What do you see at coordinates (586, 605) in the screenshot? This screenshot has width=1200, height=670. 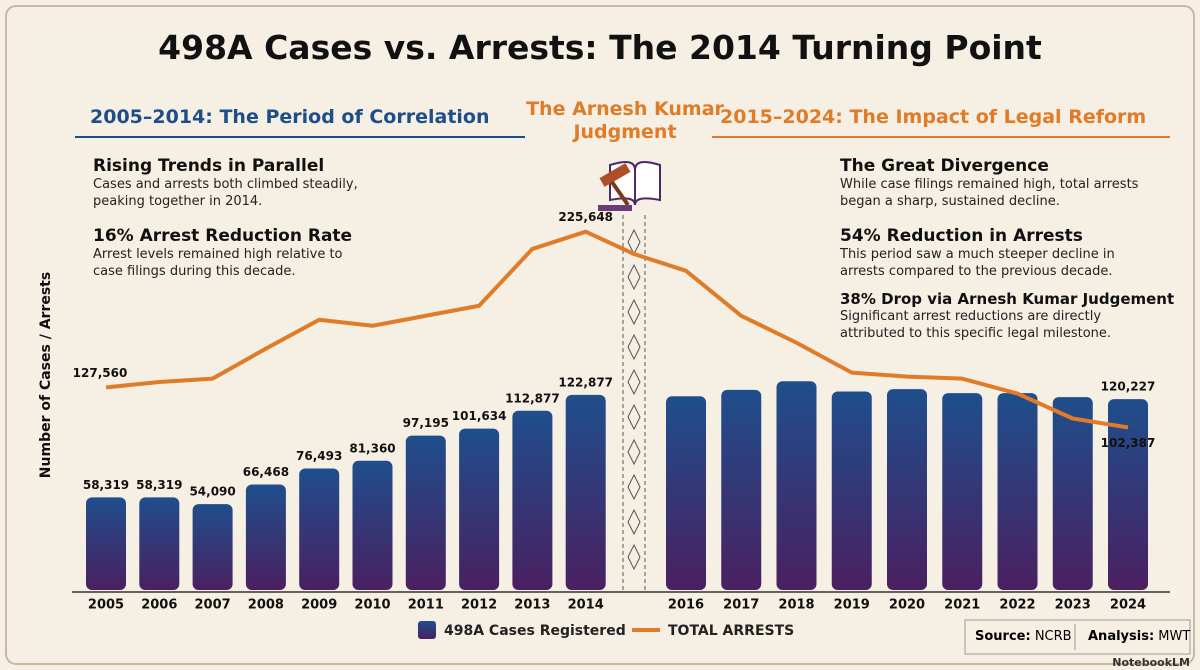 I see `x-tick-label: 2014` at bounding box center [586, 605].